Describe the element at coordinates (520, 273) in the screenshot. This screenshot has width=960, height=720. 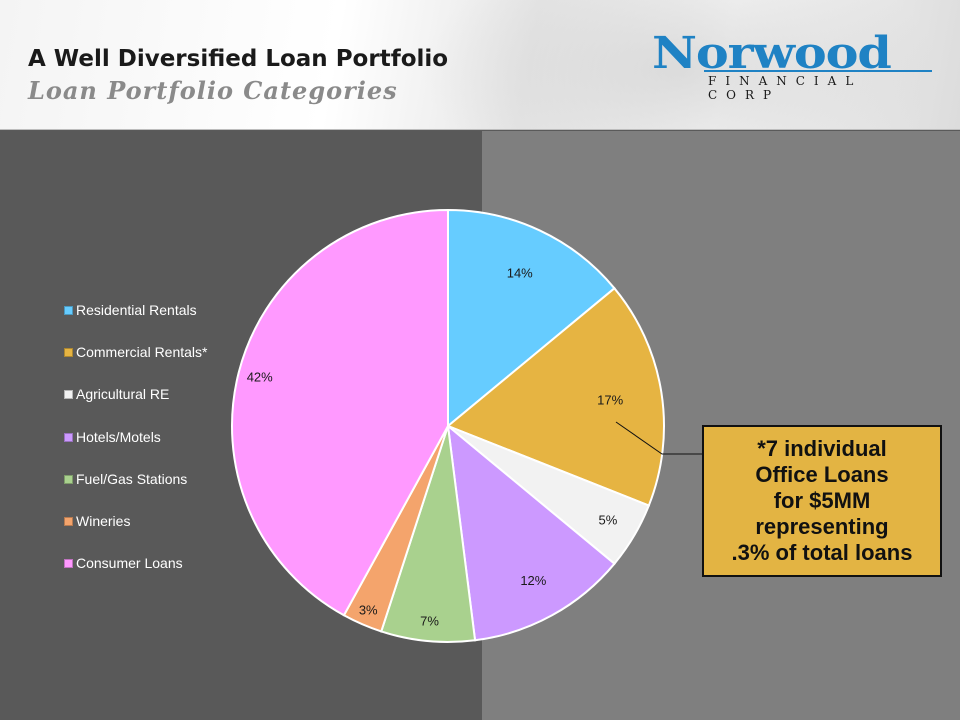
I see `data-label-residential-rentals: 14%` at that location.